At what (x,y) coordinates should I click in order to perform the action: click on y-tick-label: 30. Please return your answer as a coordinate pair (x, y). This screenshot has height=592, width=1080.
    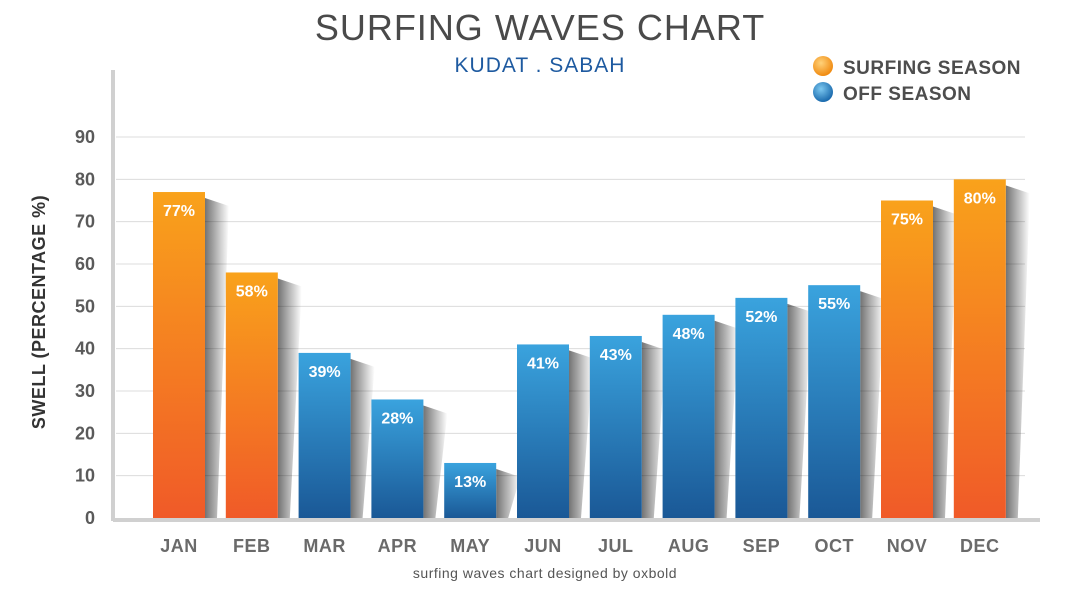
    Looking at the image, I should click on (85, 391).